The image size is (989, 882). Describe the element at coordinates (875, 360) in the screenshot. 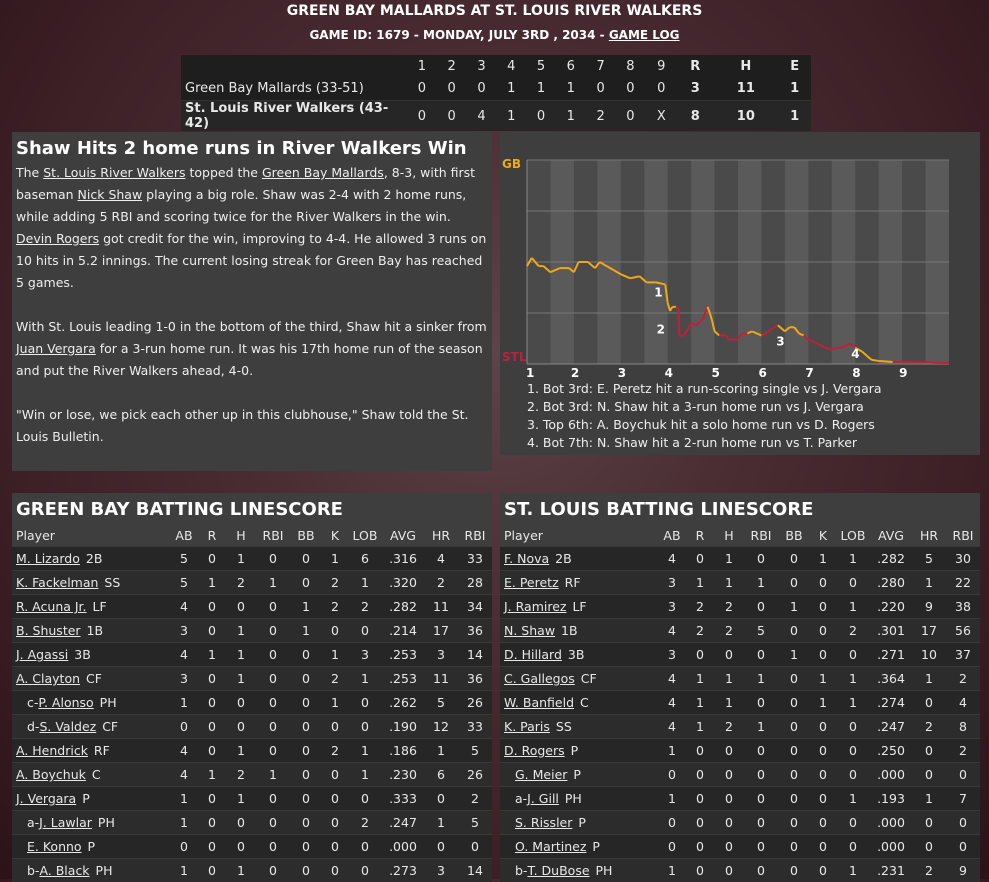

I see `win-probability-segment` at that location.